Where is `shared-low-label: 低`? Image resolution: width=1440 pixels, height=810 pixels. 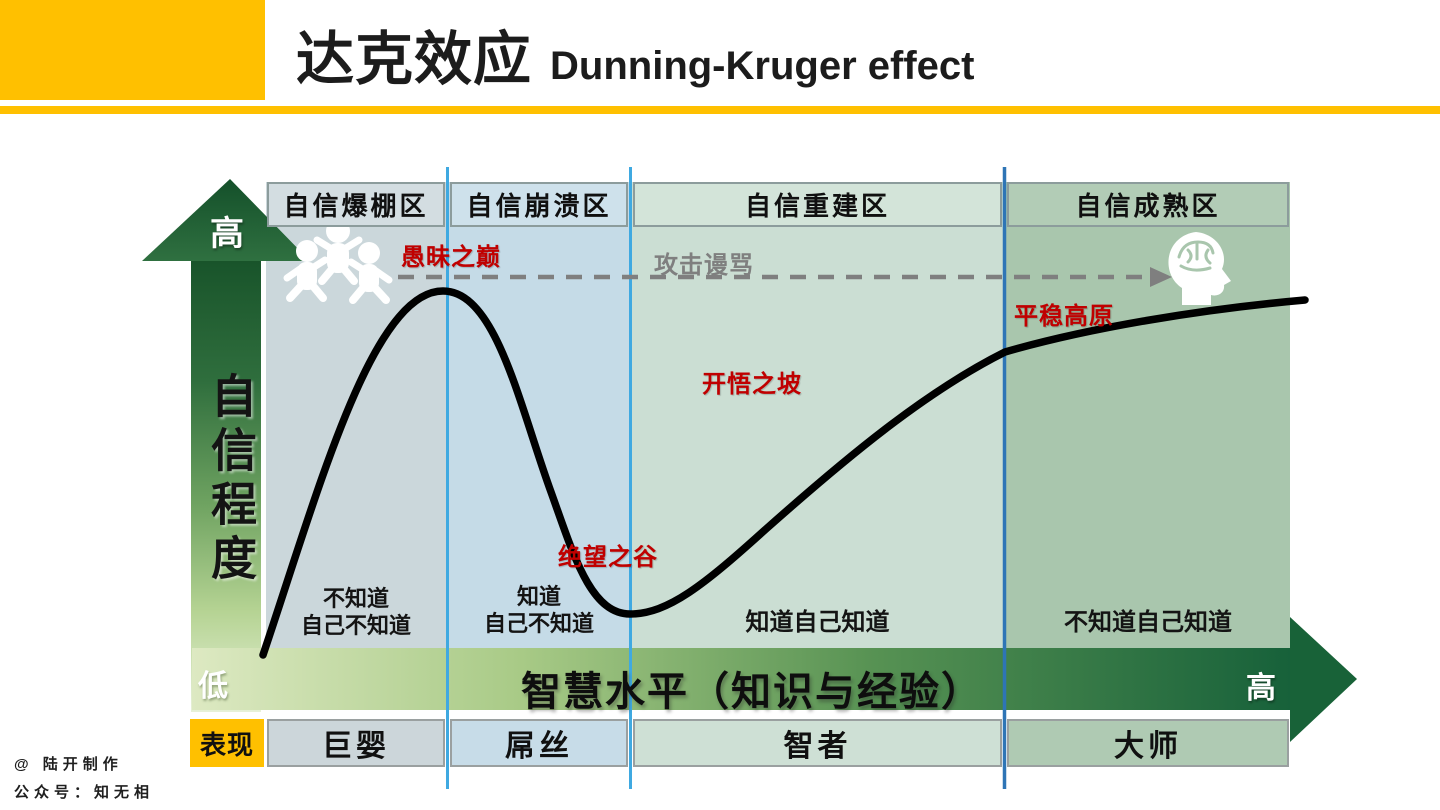
shared-low-label: 低 is located at coordinates (213, 686).